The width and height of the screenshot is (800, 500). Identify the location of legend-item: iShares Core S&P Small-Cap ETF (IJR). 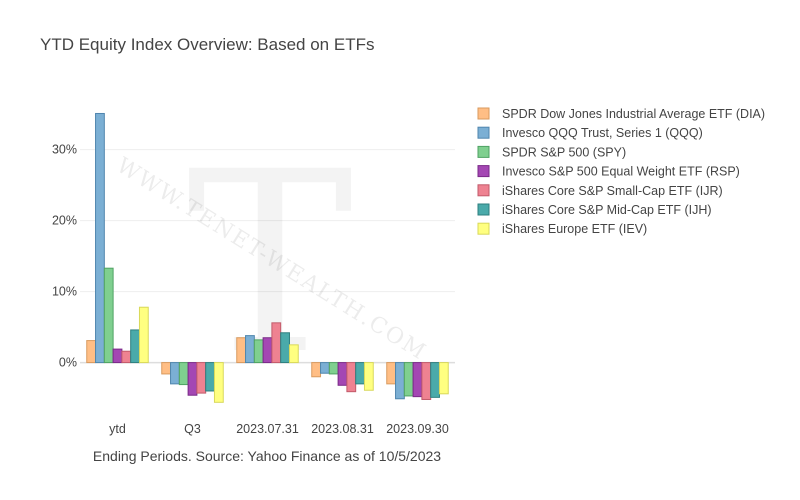
(600, 191).